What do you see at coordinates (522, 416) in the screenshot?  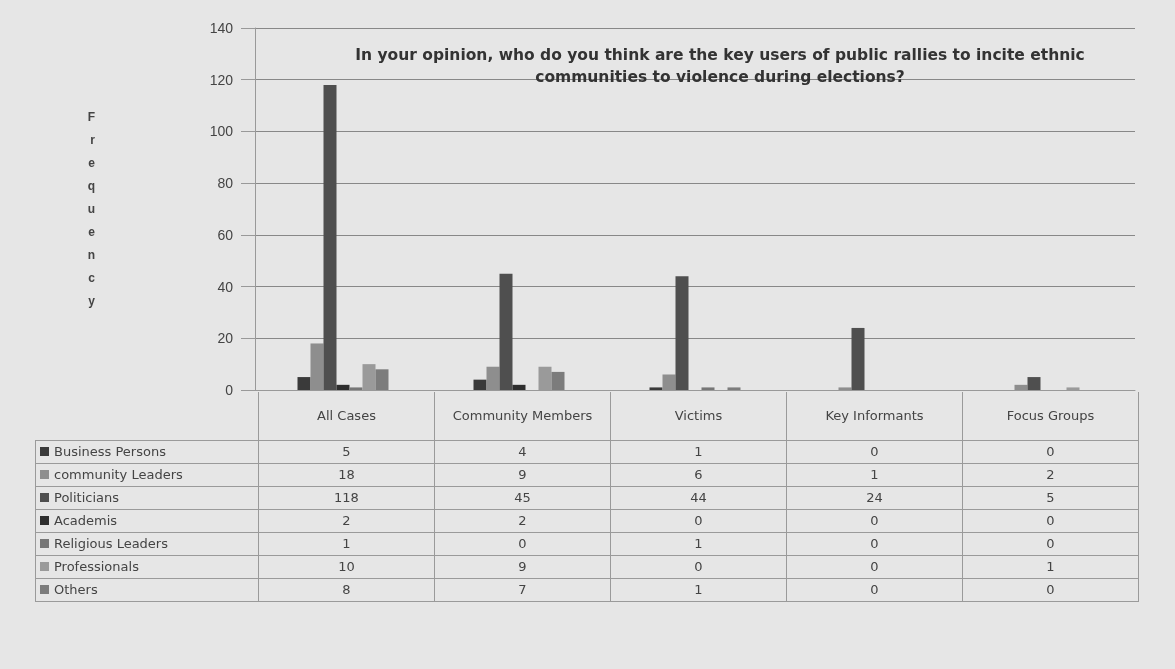 I see `x-tick-label: Community Members` at bounding box center [522, 416].